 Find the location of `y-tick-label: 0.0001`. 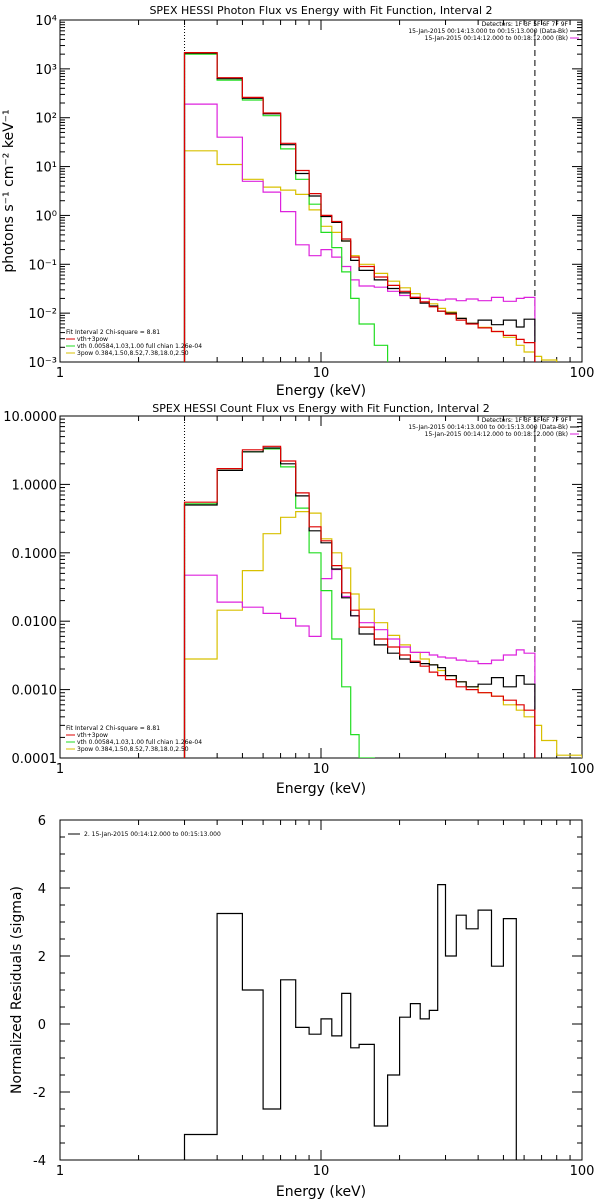

y-tick-label: 0.0001 is located at coordinates (35, 759).